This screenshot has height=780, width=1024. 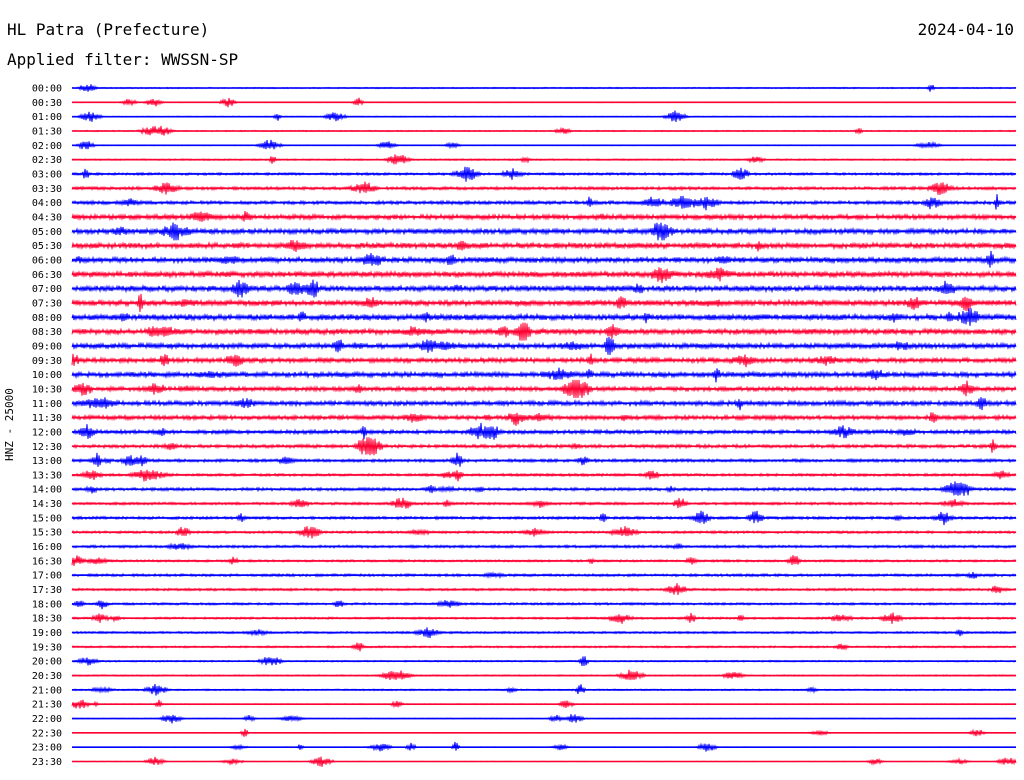 I want to click on row-label-2030: 20:30, so click(x=47, y=676).